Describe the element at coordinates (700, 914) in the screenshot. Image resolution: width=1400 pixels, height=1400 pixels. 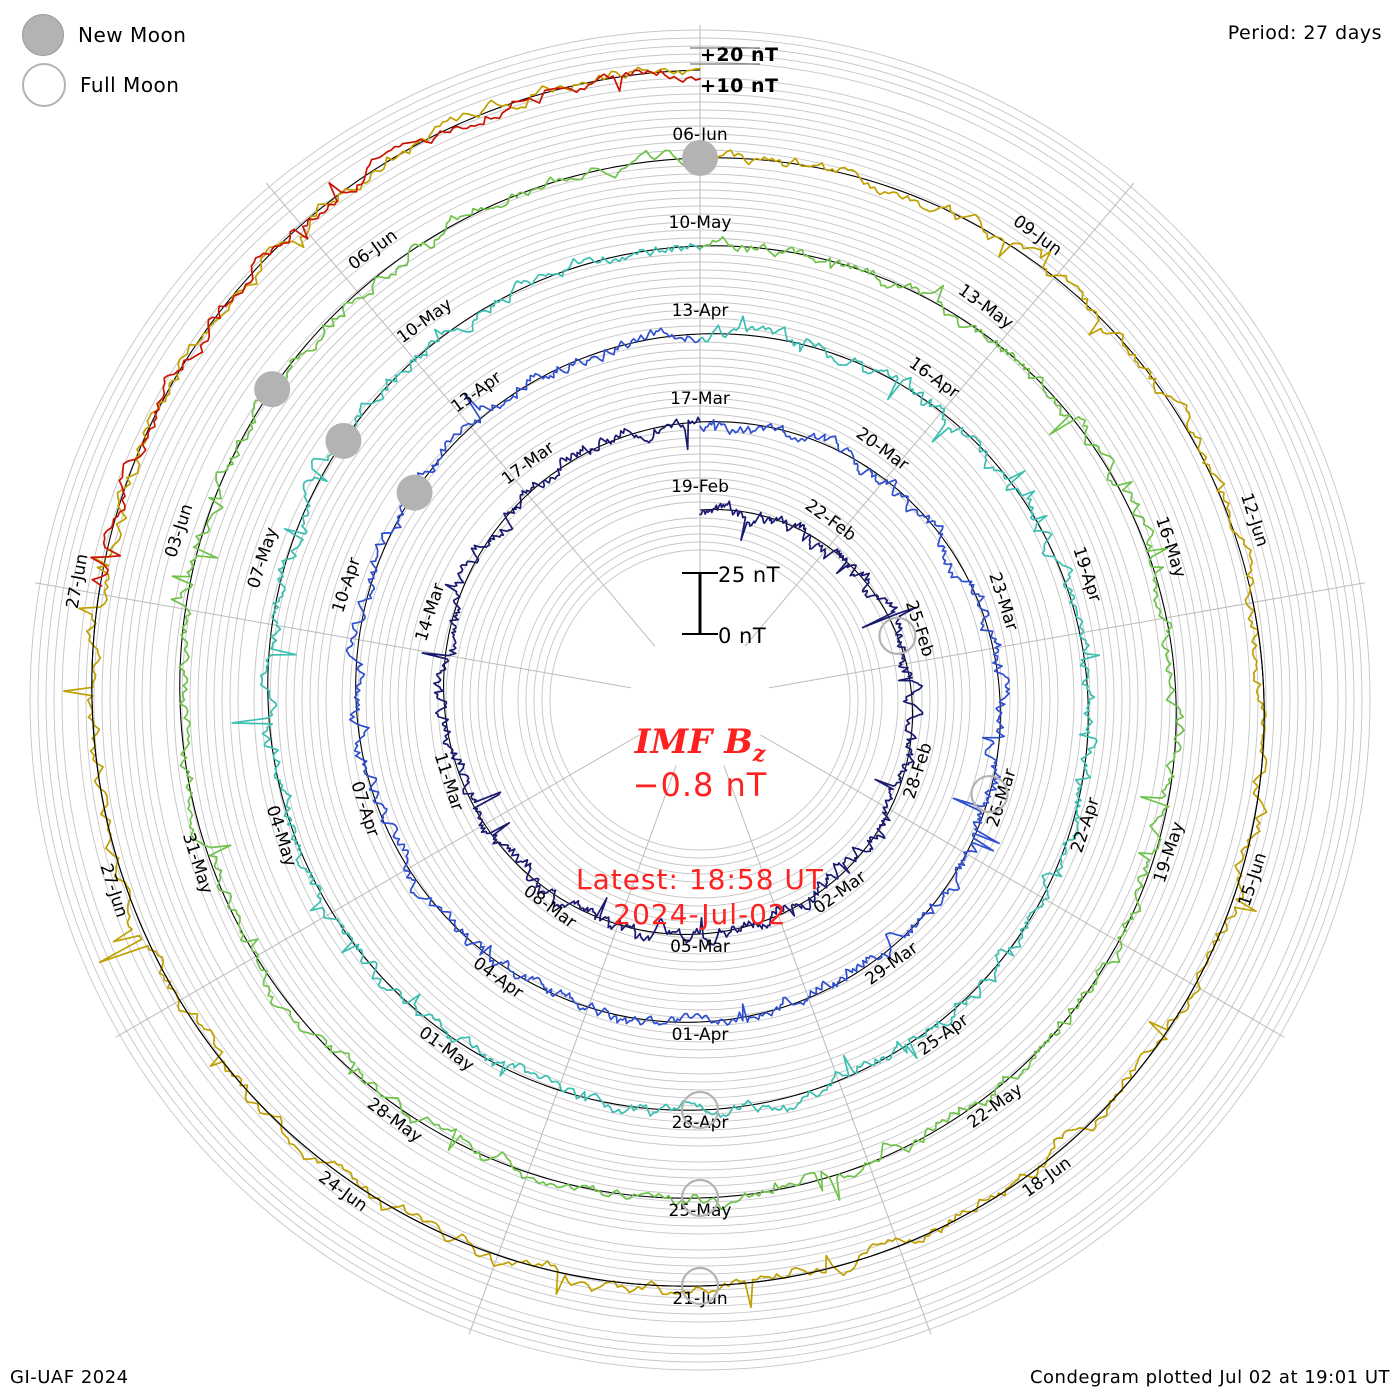
I see `imf-latest-date: 2024-Jul-02` at that location.